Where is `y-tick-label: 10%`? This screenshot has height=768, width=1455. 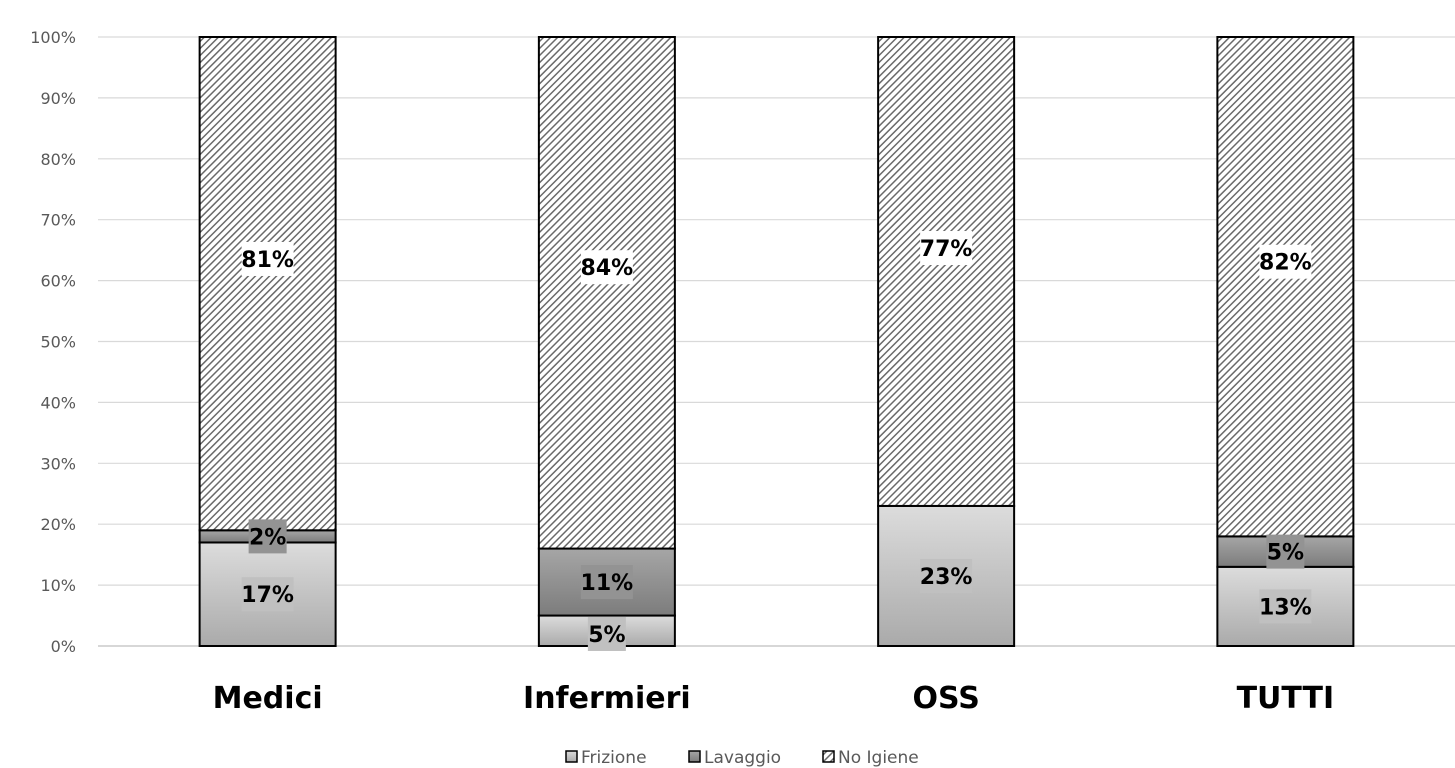 y-tick-label: 10% is located at coordinates (58, 585).